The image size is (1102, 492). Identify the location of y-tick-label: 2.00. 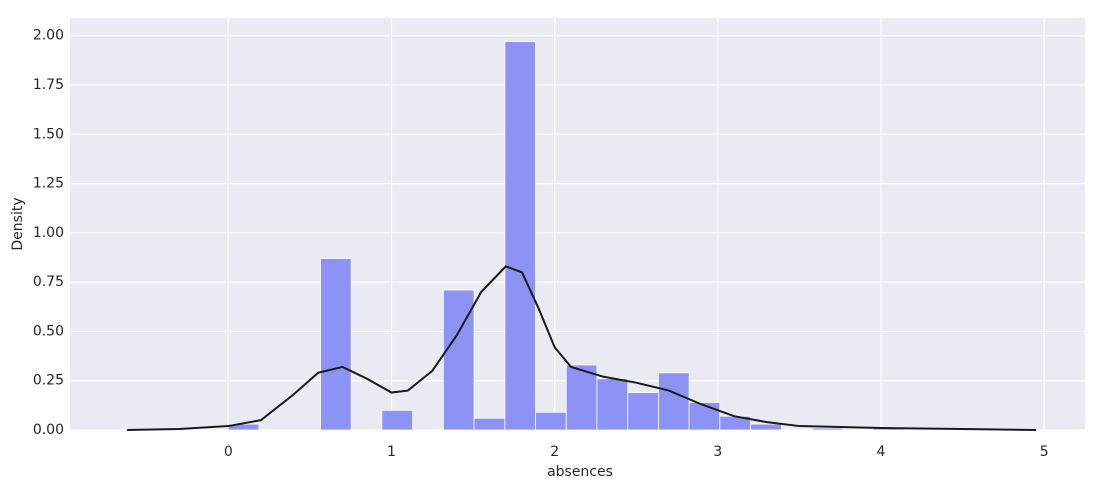
(48, 36).